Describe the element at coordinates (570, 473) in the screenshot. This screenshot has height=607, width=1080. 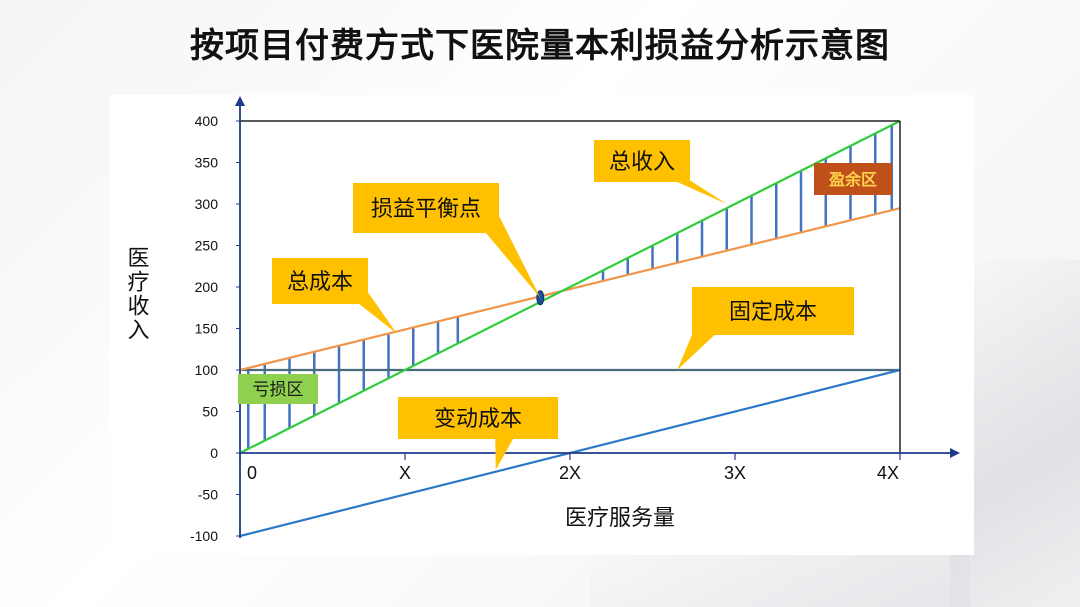
I see `x-tick-label: 2X` at that location.